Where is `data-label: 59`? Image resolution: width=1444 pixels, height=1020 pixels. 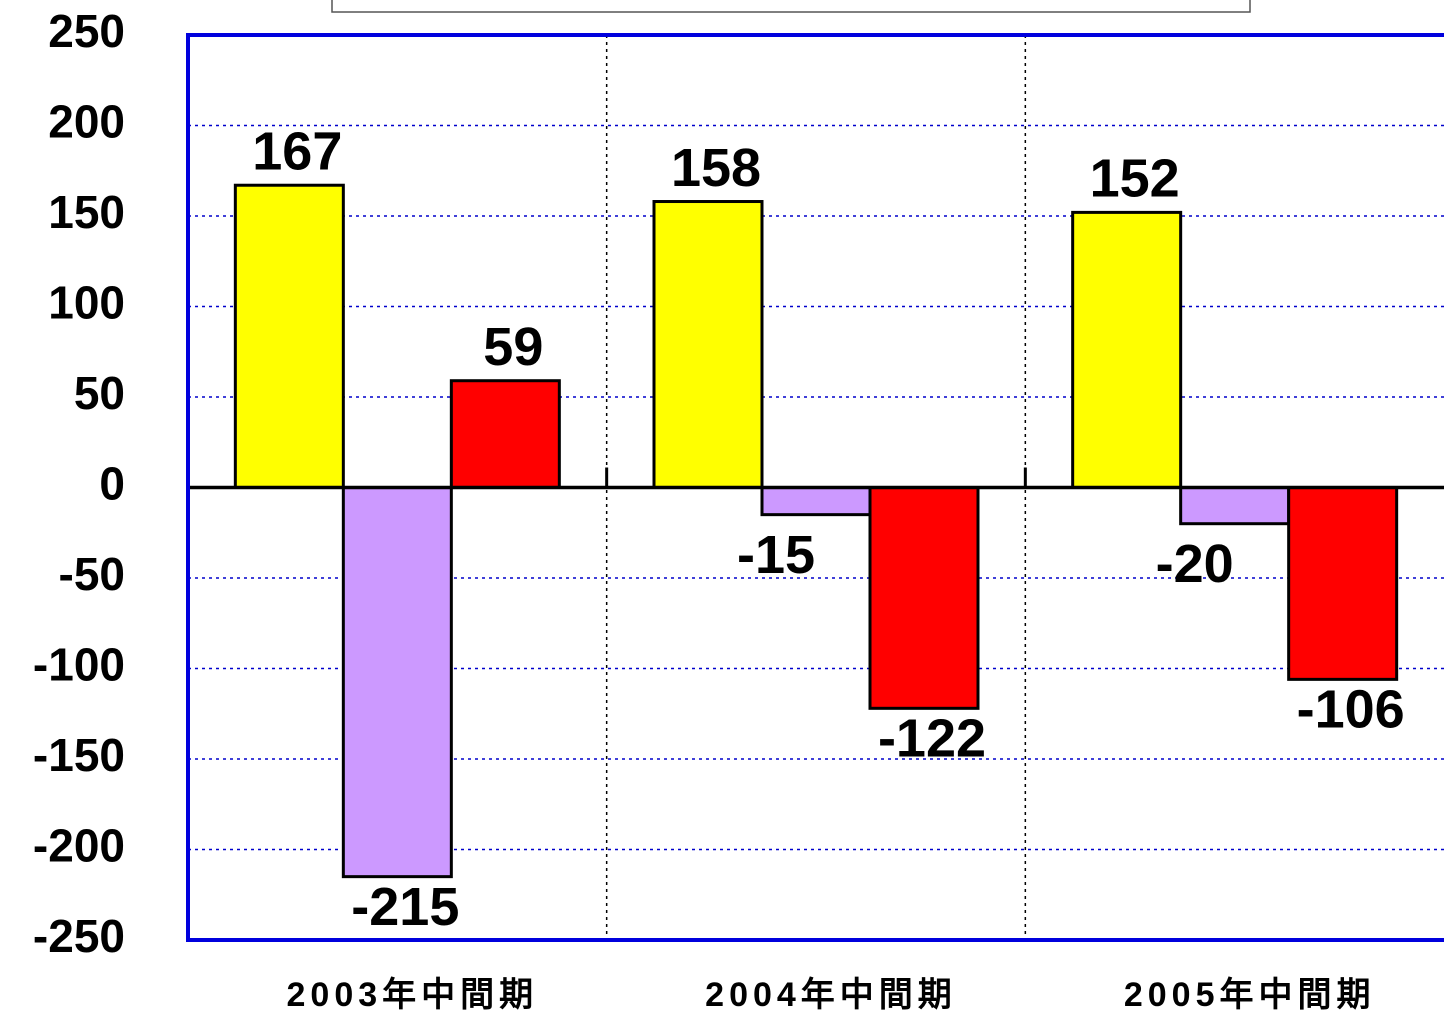
data-label: 59 is located at coordinates (513, 347).